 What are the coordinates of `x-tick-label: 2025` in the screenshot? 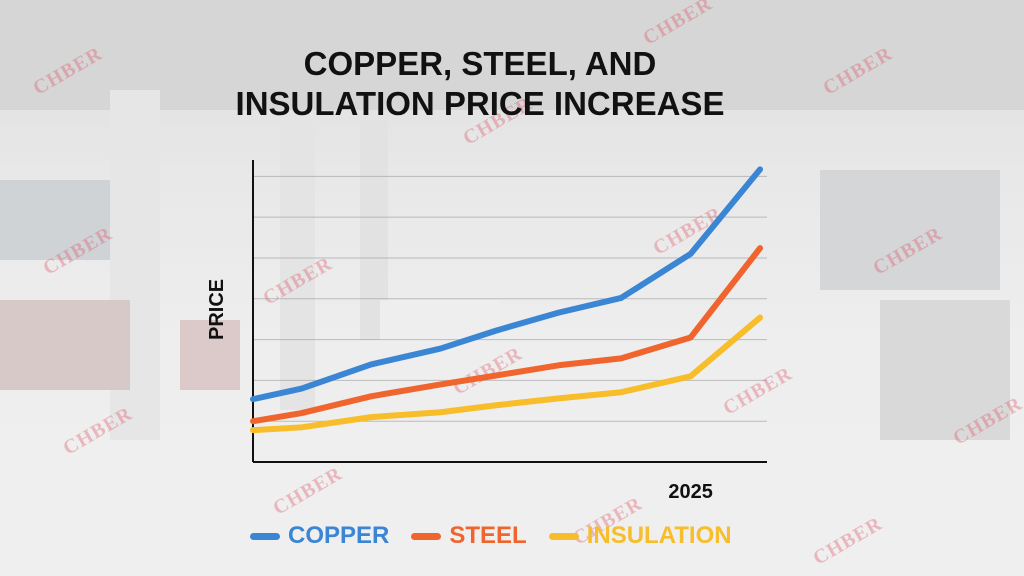 It's located at (690, 492).